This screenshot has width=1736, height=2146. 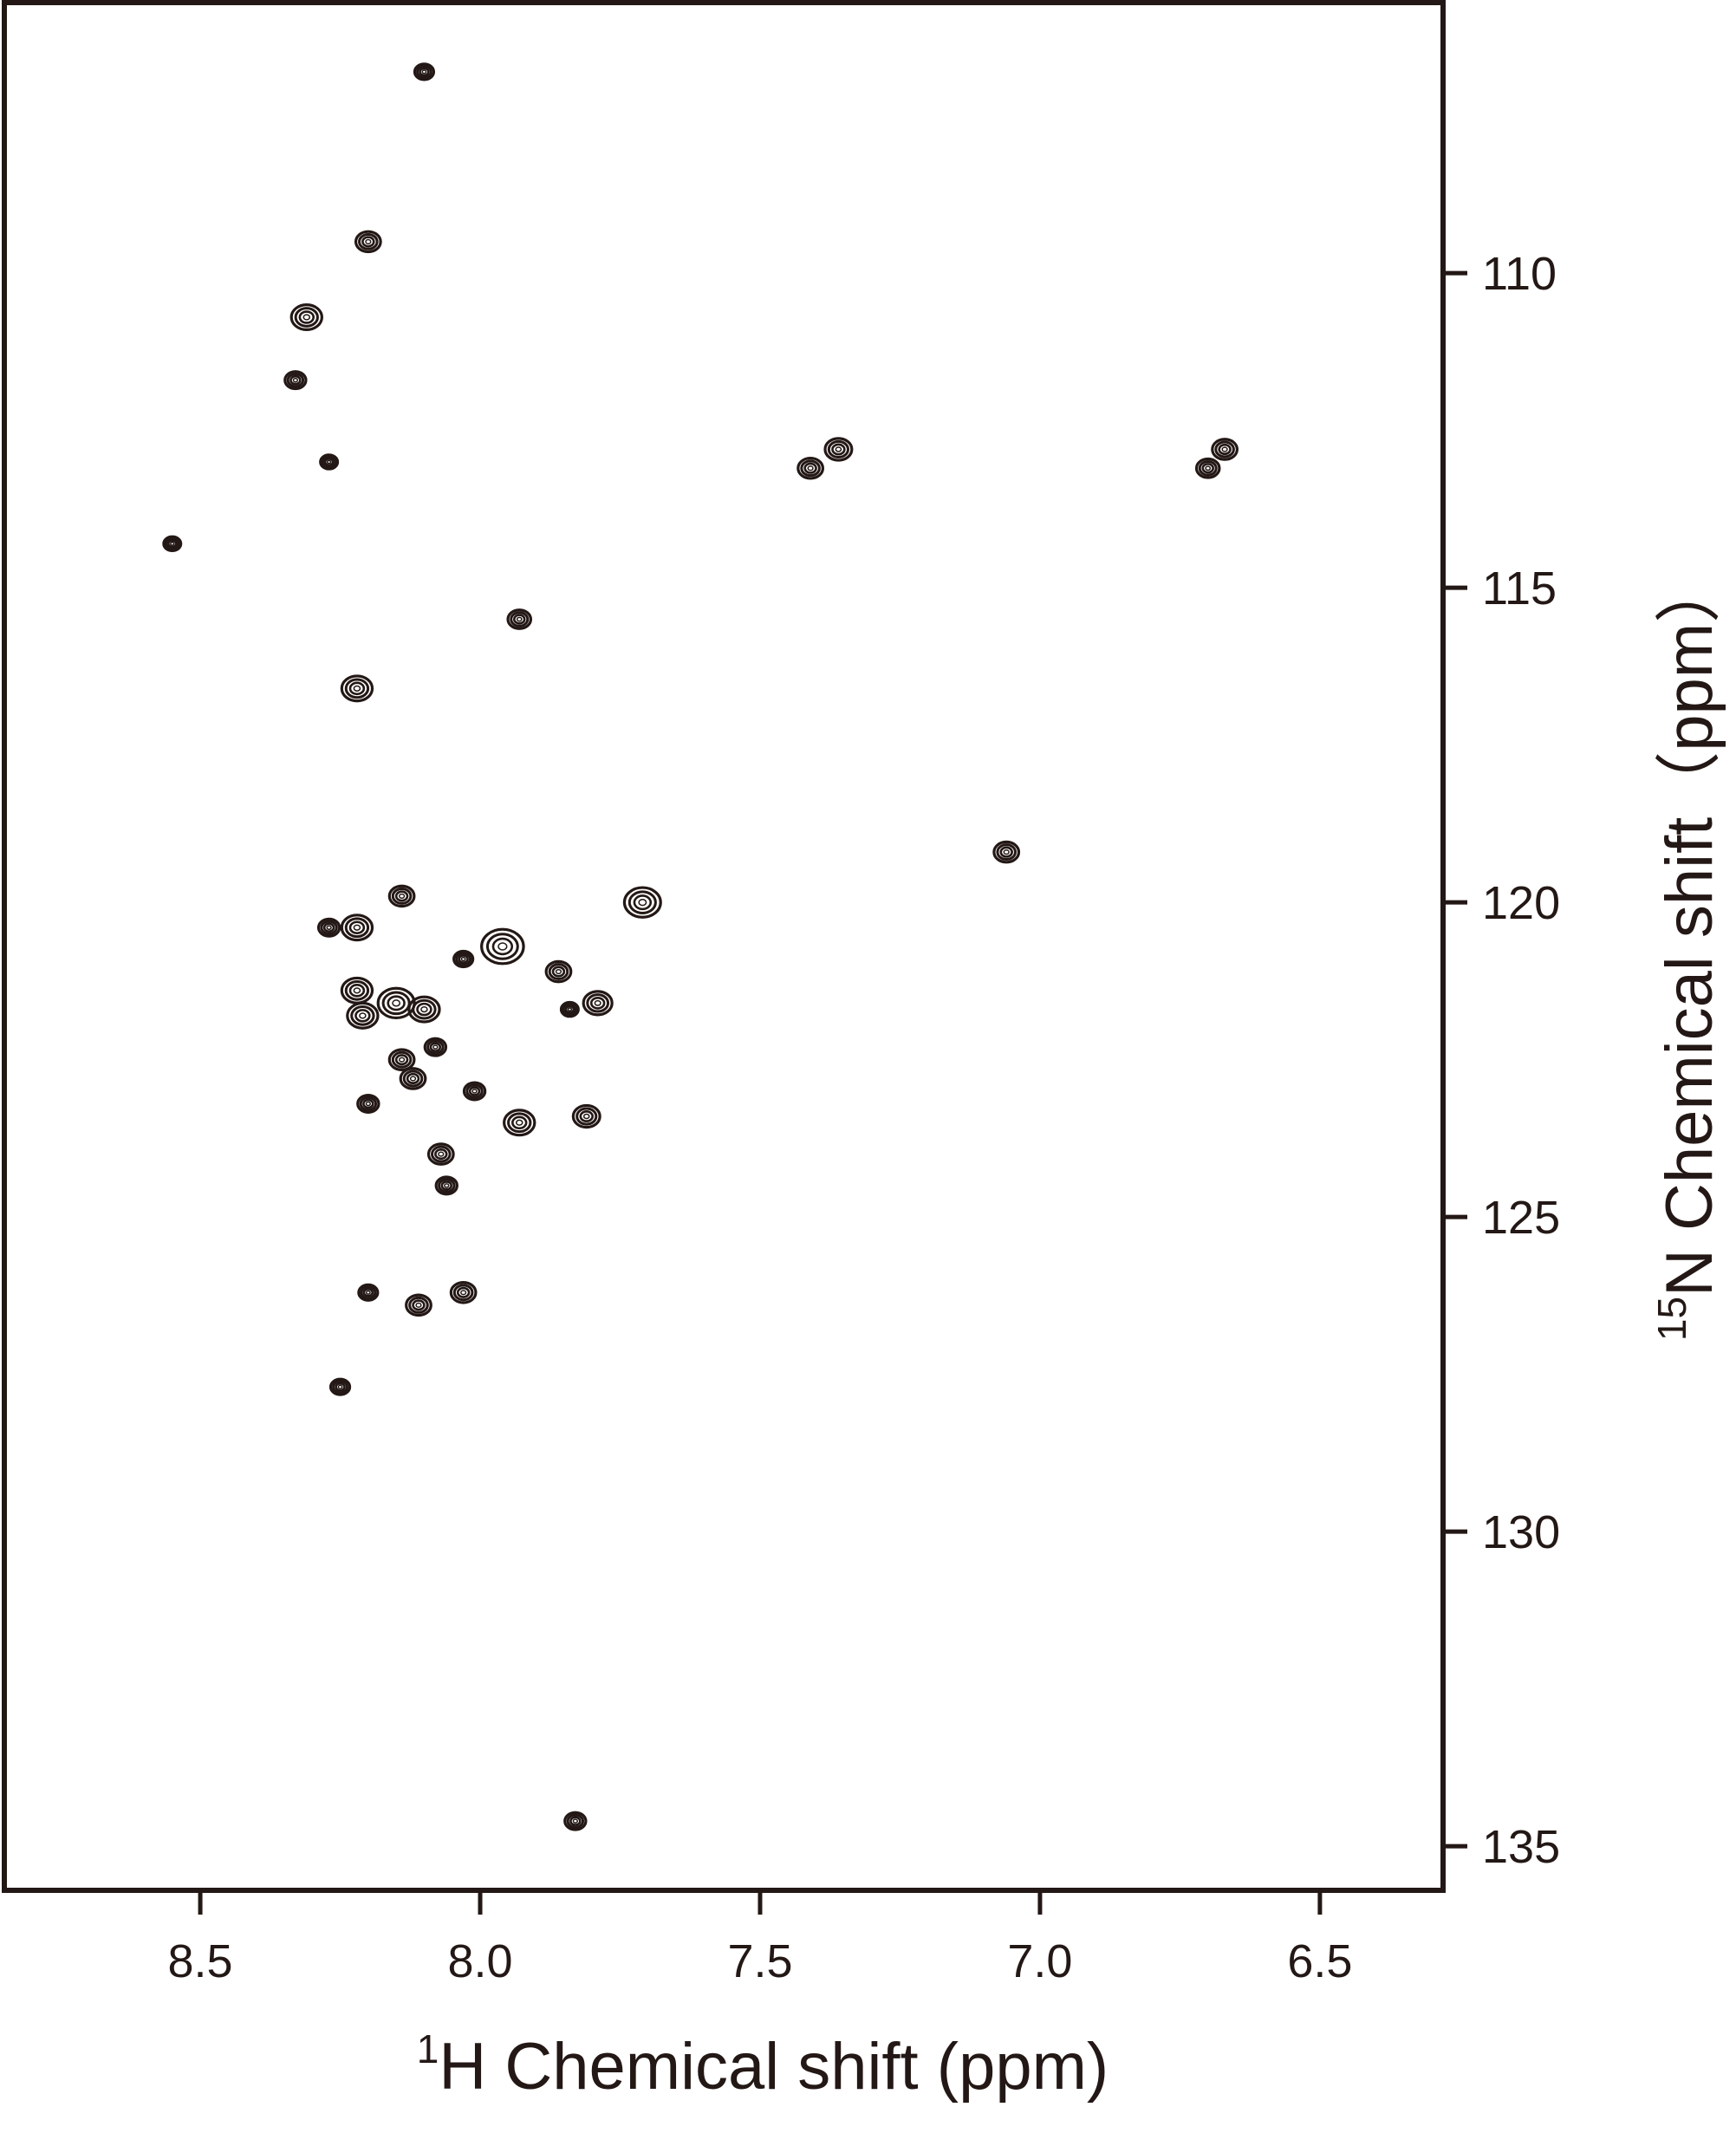 What do you see at coordinates (1521, 1218) in the screenshot?
I see `y-tick-label: 125` at bounding box center [1521, 1218].